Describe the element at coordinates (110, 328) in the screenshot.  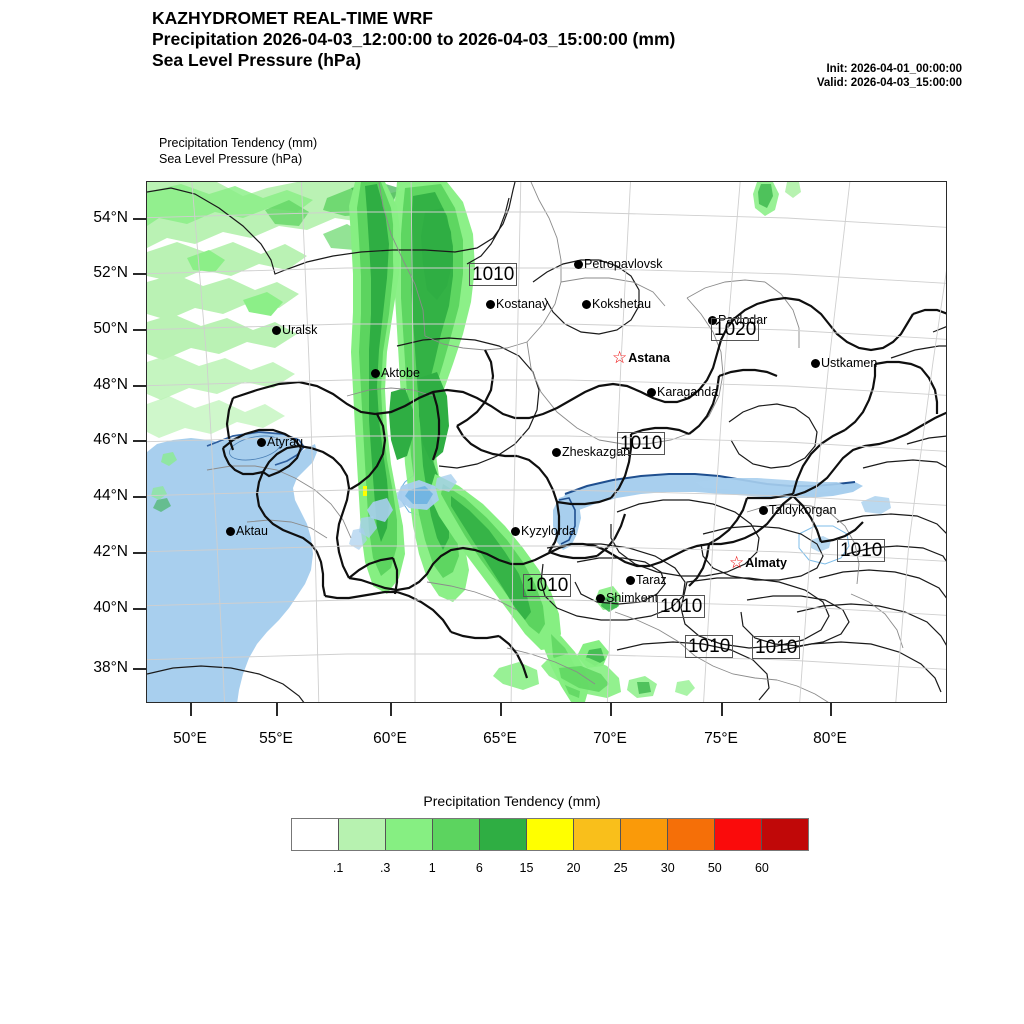
I see `latitude-tick-label: 50°N` at that location.